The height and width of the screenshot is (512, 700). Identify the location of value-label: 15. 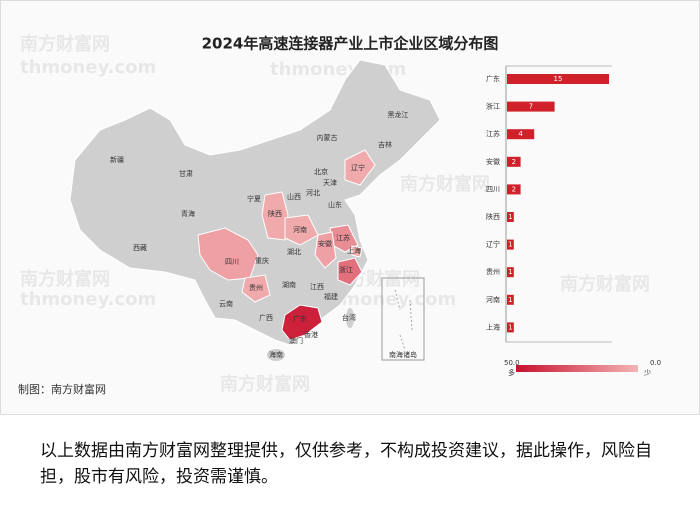
(558, 79).